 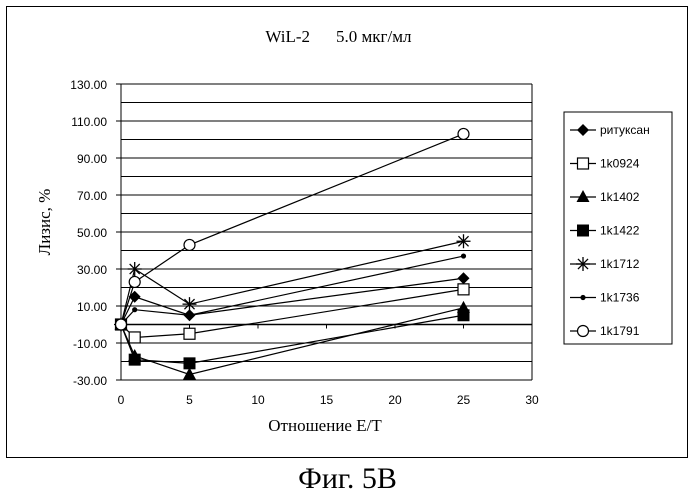 I want to click on legend-label: ритуксан, so click(x=625, y=130).